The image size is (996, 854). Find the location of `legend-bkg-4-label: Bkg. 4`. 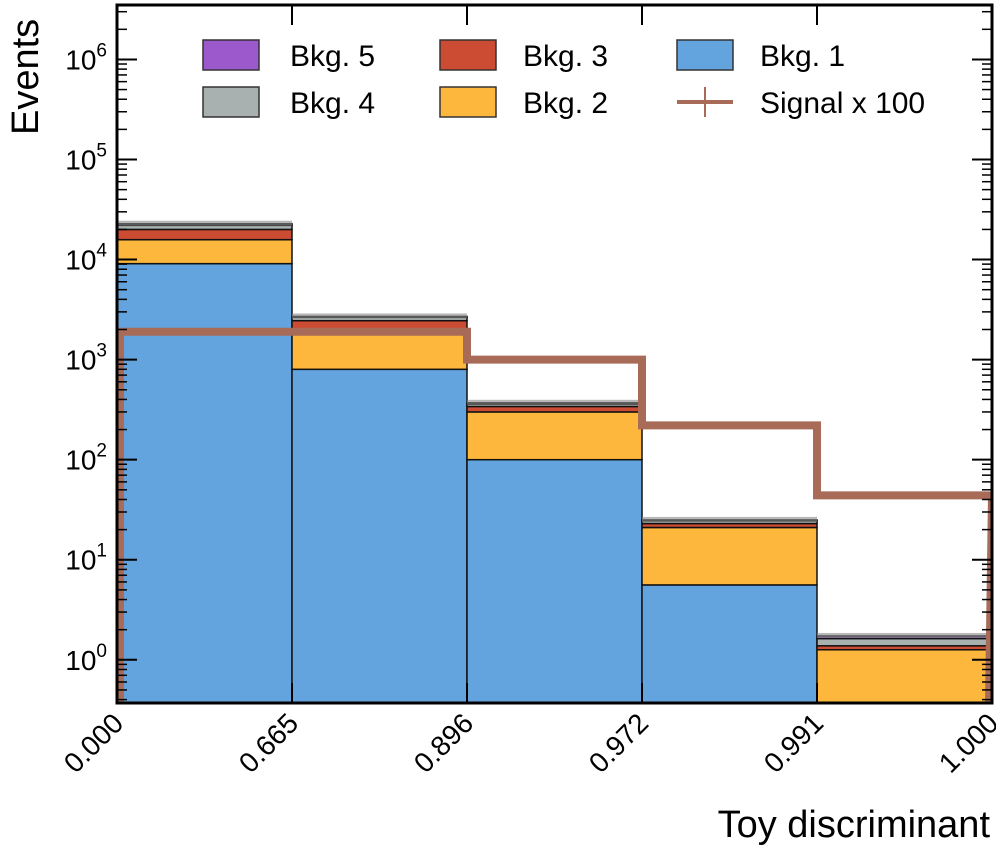

legend-bkg-4-label: Bkg. 4 is located at coordinates (332, 103).